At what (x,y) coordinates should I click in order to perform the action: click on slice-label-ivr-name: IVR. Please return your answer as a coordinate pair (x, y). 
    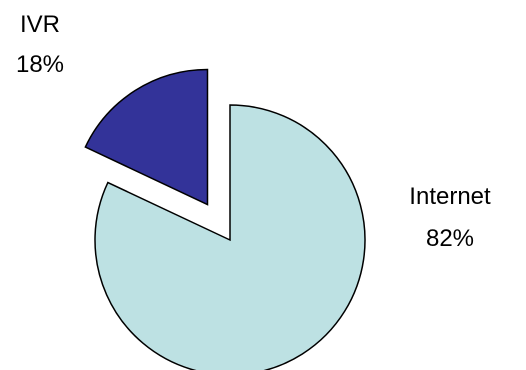
    Looking at the image, I should click on (40, 24).